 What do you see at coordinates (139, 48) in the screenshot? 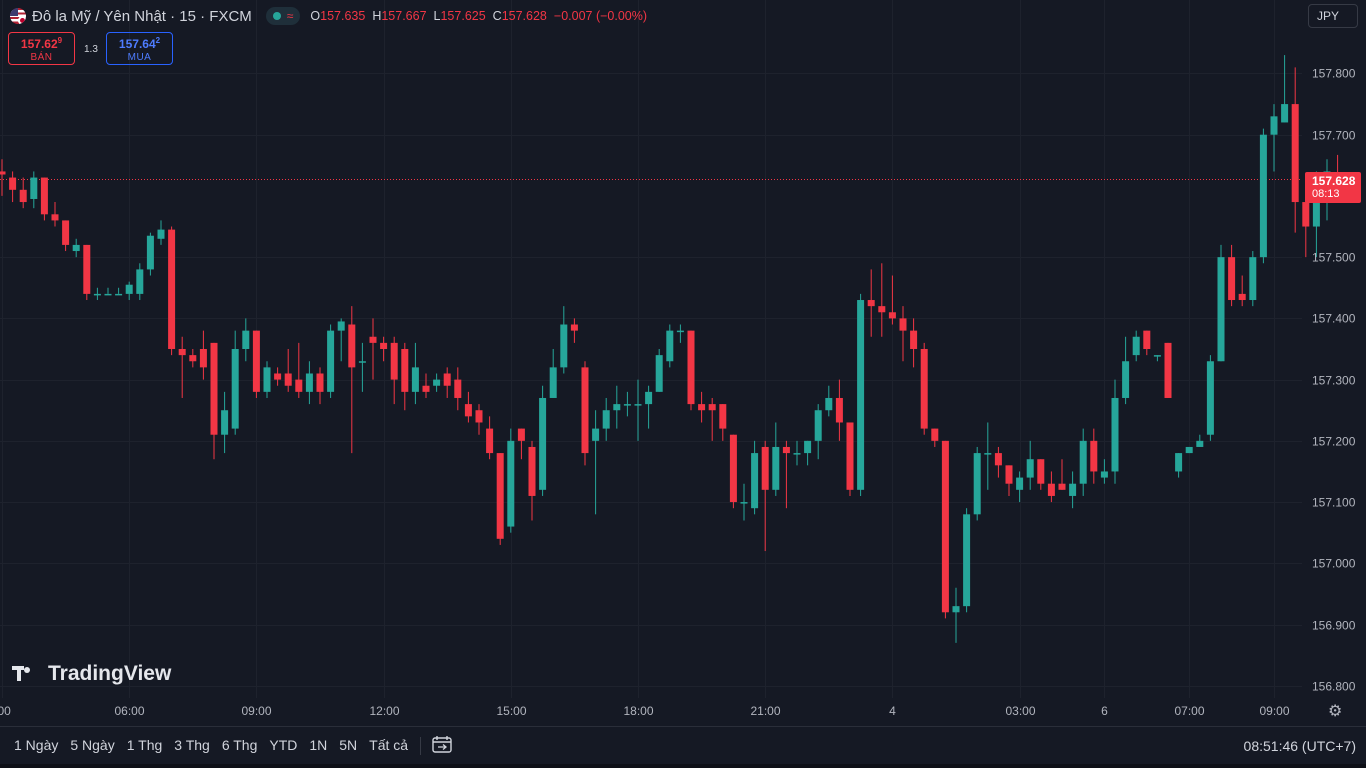
I see `buy-button: 157.642 MUA` at bounding box center [139, 48].